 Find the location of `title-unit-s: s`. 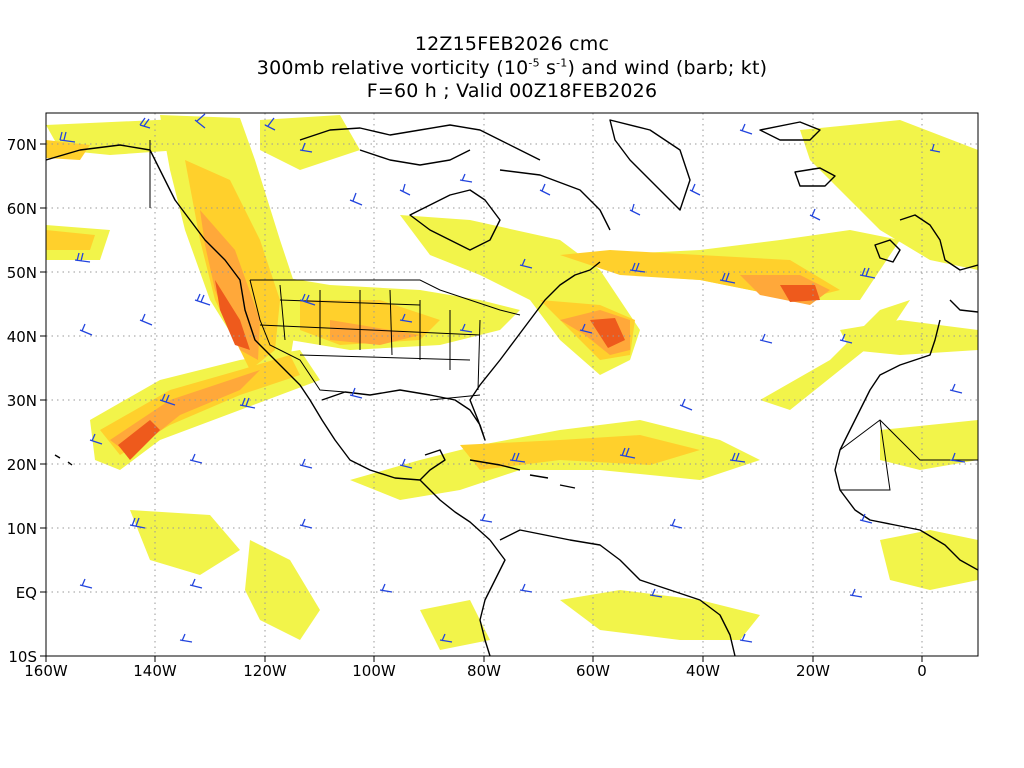

title-unit-s: s is located at coordinates (548, 68).